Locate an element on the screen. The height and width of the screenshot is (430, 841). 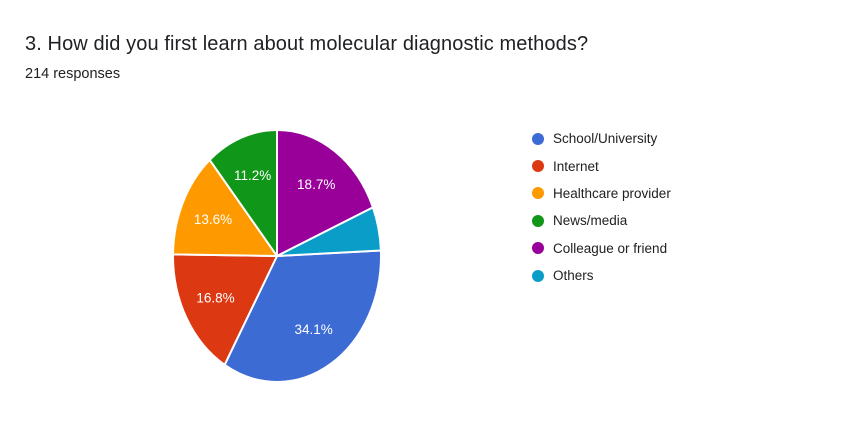
legend-item-news-media: News/media is located at coordinates (601, 220).